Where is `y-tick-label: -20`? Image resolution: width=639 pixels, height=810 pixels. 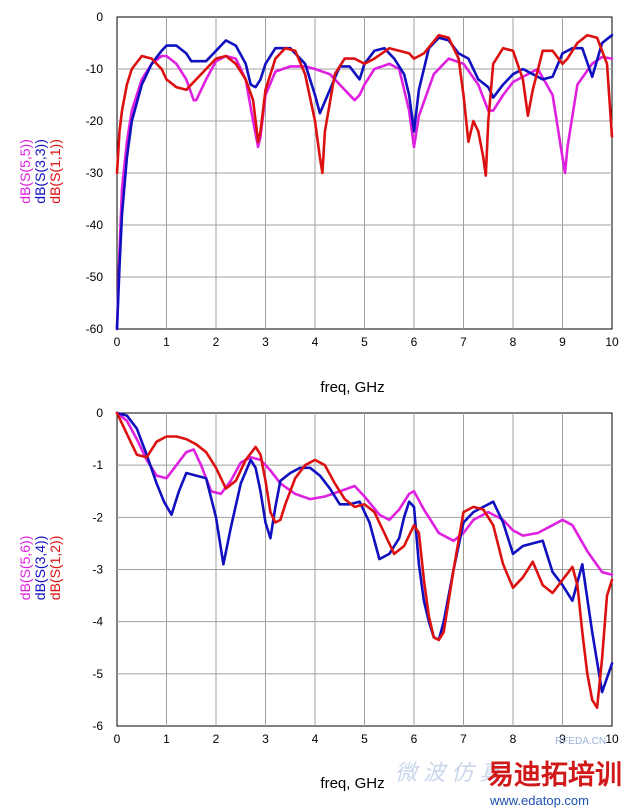 y-tick-label: -20 is located at coordinates (95, 121).